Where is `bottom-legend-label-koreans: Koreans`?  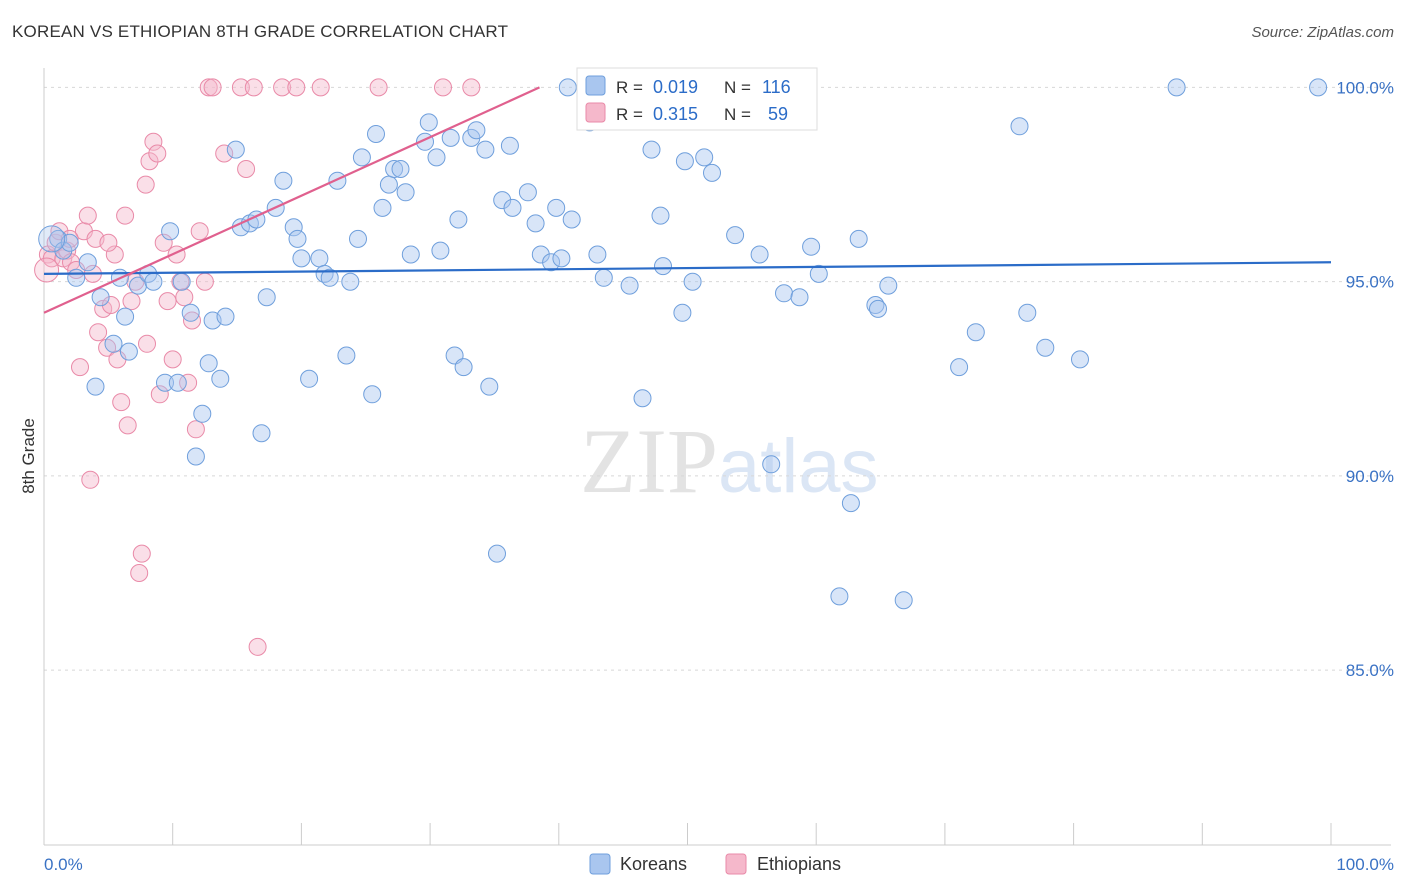
bottom-legend-label-koreans: Koreans is located at coordinates (653, 864).